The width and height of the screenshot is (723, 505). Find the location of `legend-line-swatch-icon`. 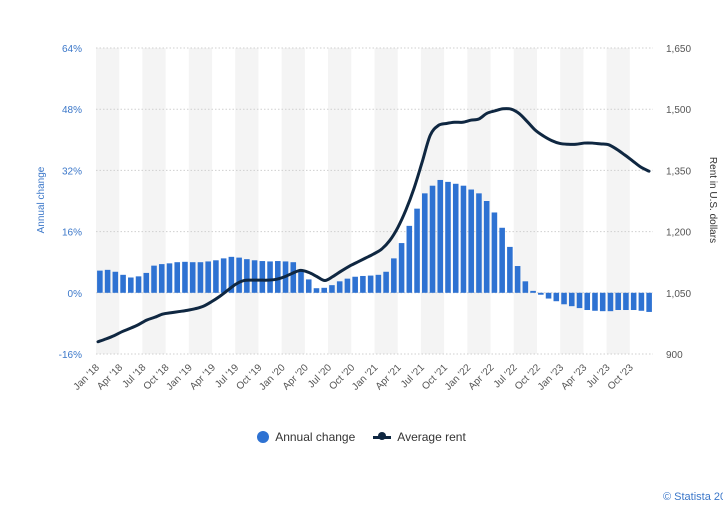

legend-line-swatch-icon is located at coordinates (382, 436).